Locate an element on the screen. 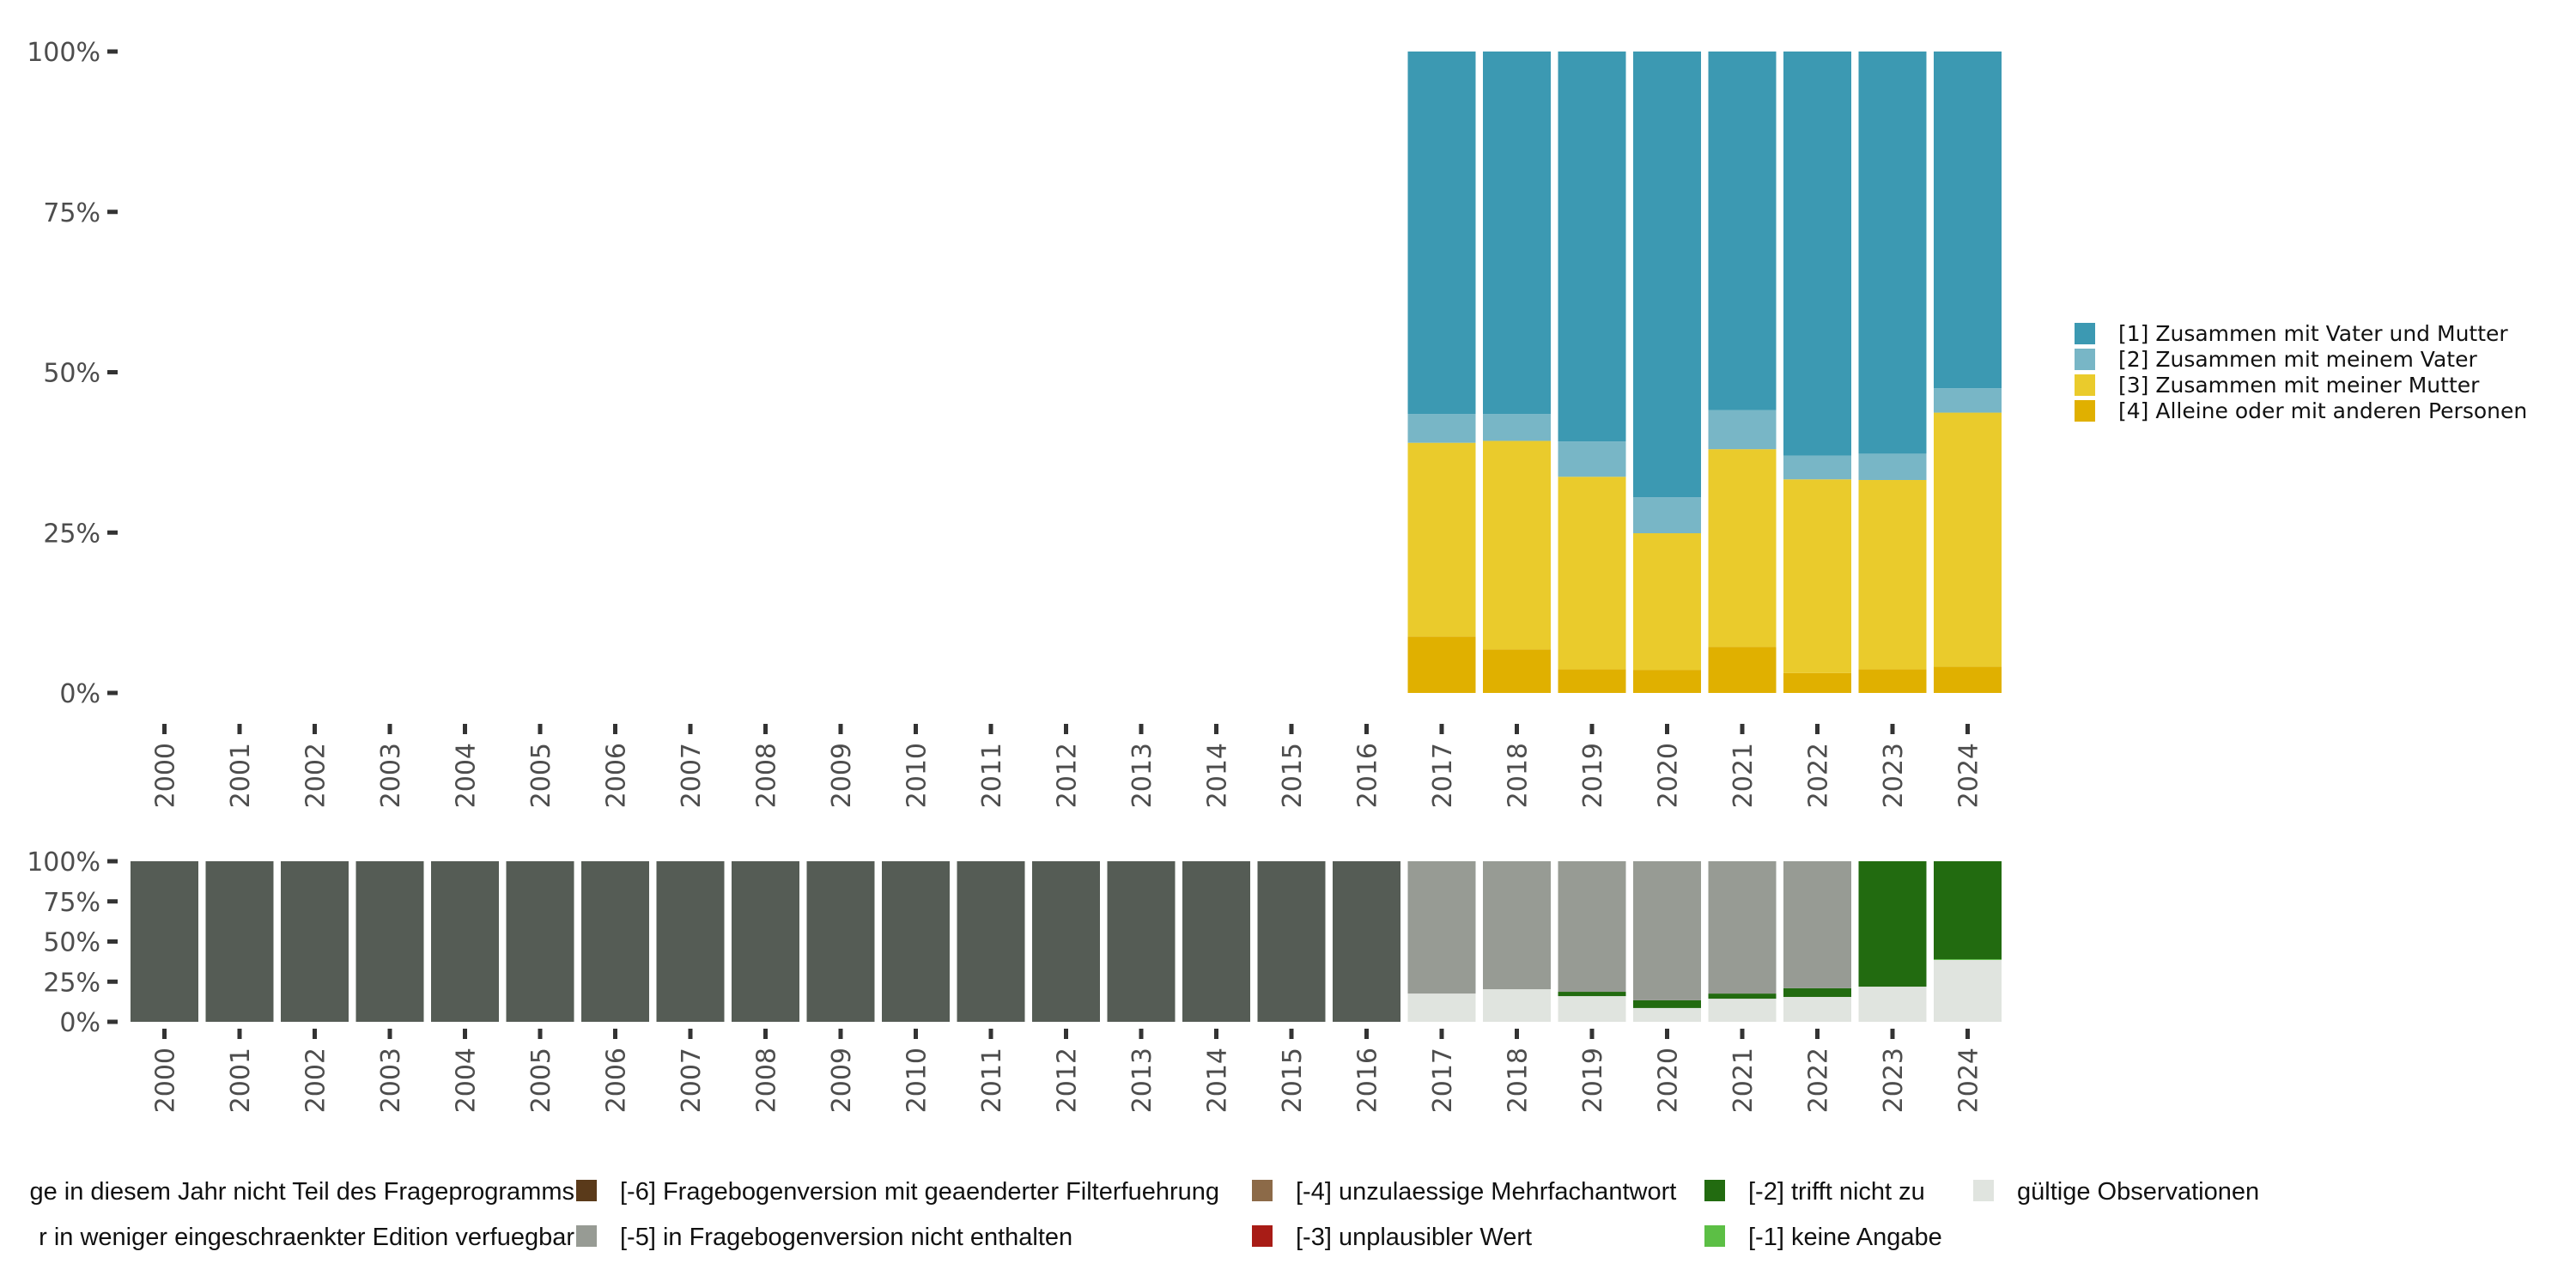  bottom-ytick-label: 0% is located at coordinates (79, 1023).